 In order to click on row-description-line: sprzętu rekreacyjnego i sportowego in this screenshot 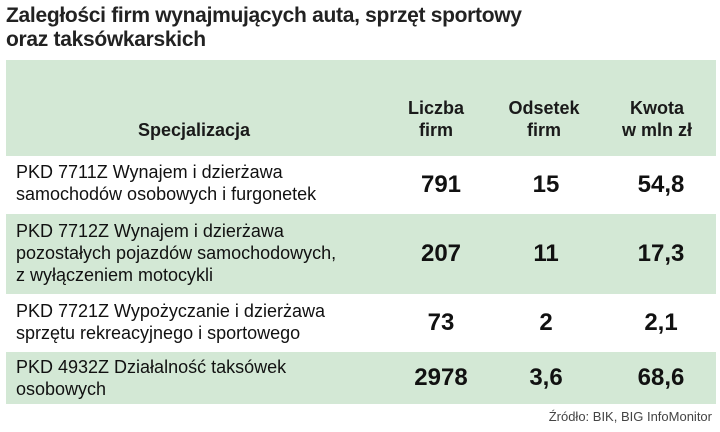, I will do `click(158, 333)`.